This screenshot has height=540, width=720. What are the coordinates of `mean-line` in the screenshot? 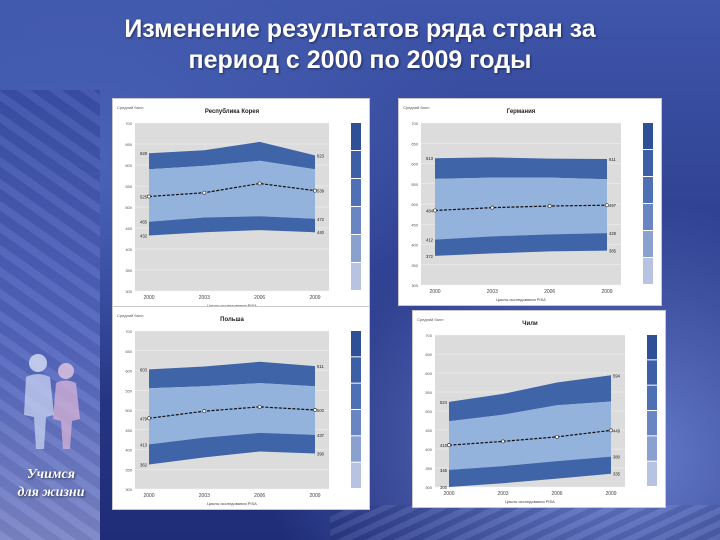 It's located at (232, 190).